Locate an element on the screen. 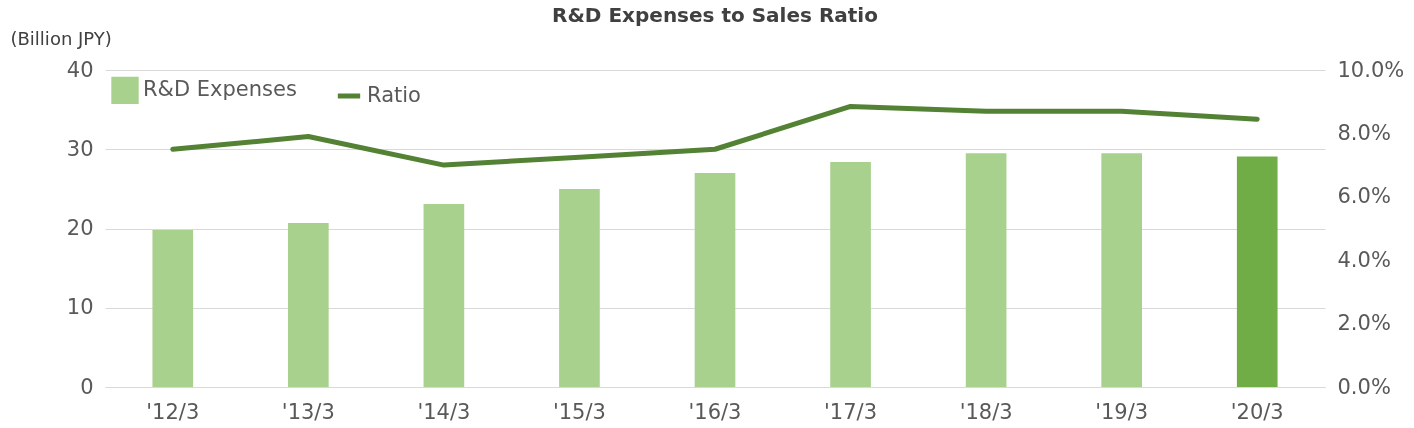 The image size is (1414, 428). y2-tick-label: 4.0% is located at coordinates (1364, 259).